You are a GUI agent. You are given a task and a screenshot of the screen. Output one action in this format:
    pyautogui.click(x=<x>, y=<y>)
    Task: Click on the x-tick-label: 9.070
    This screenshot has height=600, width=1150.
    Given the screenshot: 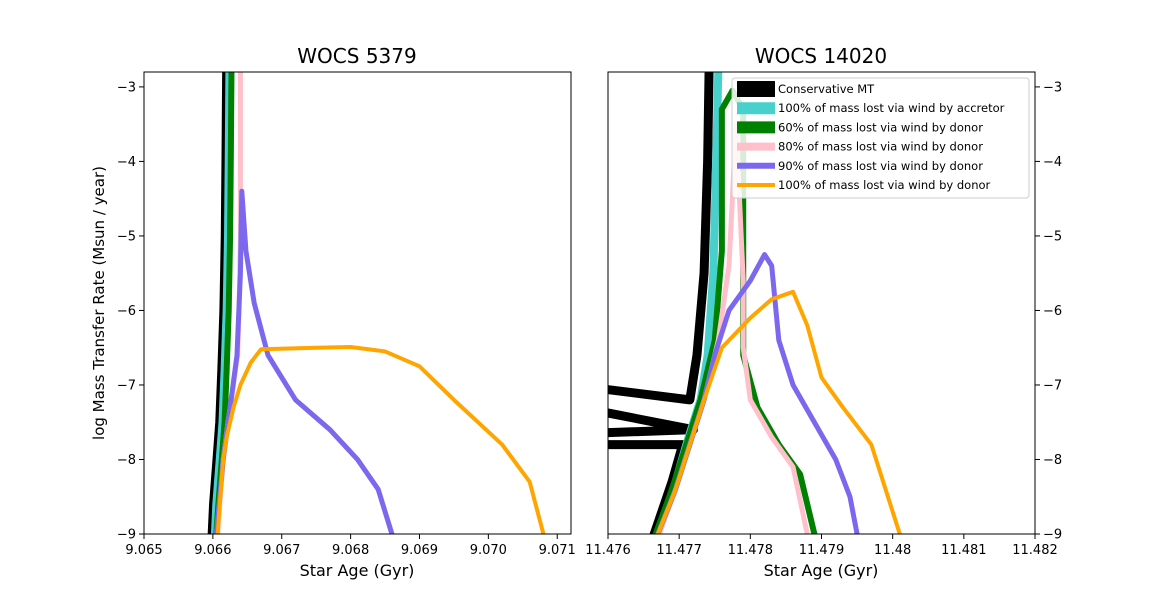 What is the action you would take?
    pyautogui.click(x=488, y=550)
    